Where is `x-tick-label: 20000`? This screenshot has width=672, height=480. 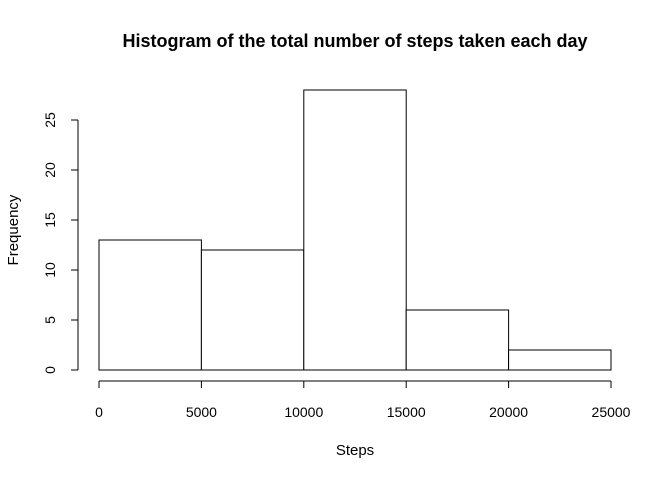 x-tick-label: 20000 is located at coordinates (508, 412).